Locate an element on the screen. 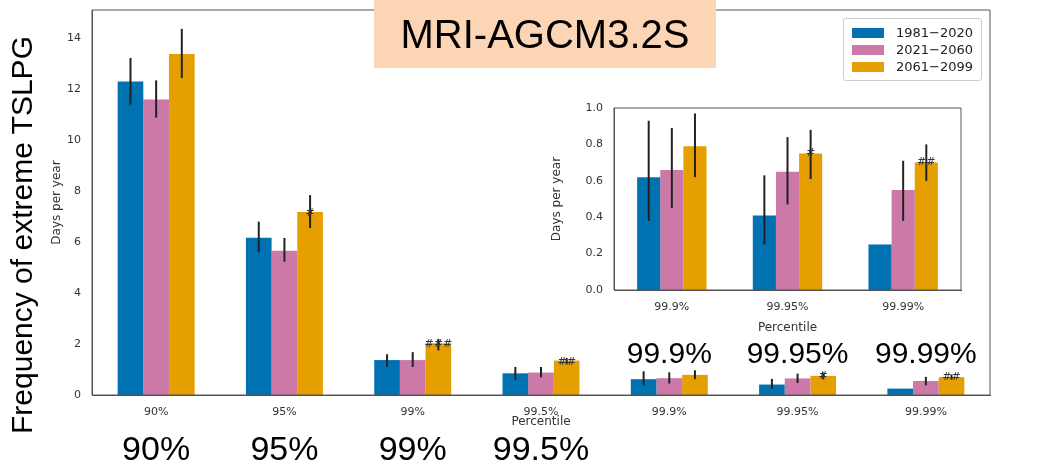  y-tick-label: 14 is located at coordinates (74, 37).